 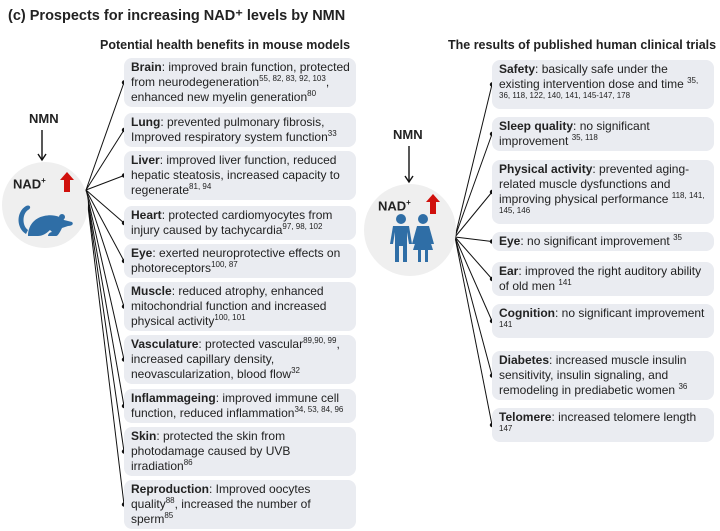 What do you see at coordinates (602, 203) in the screenshot?
I see `reference-sup: 118, 141, 145, 146` at bounding box center [602, 203].